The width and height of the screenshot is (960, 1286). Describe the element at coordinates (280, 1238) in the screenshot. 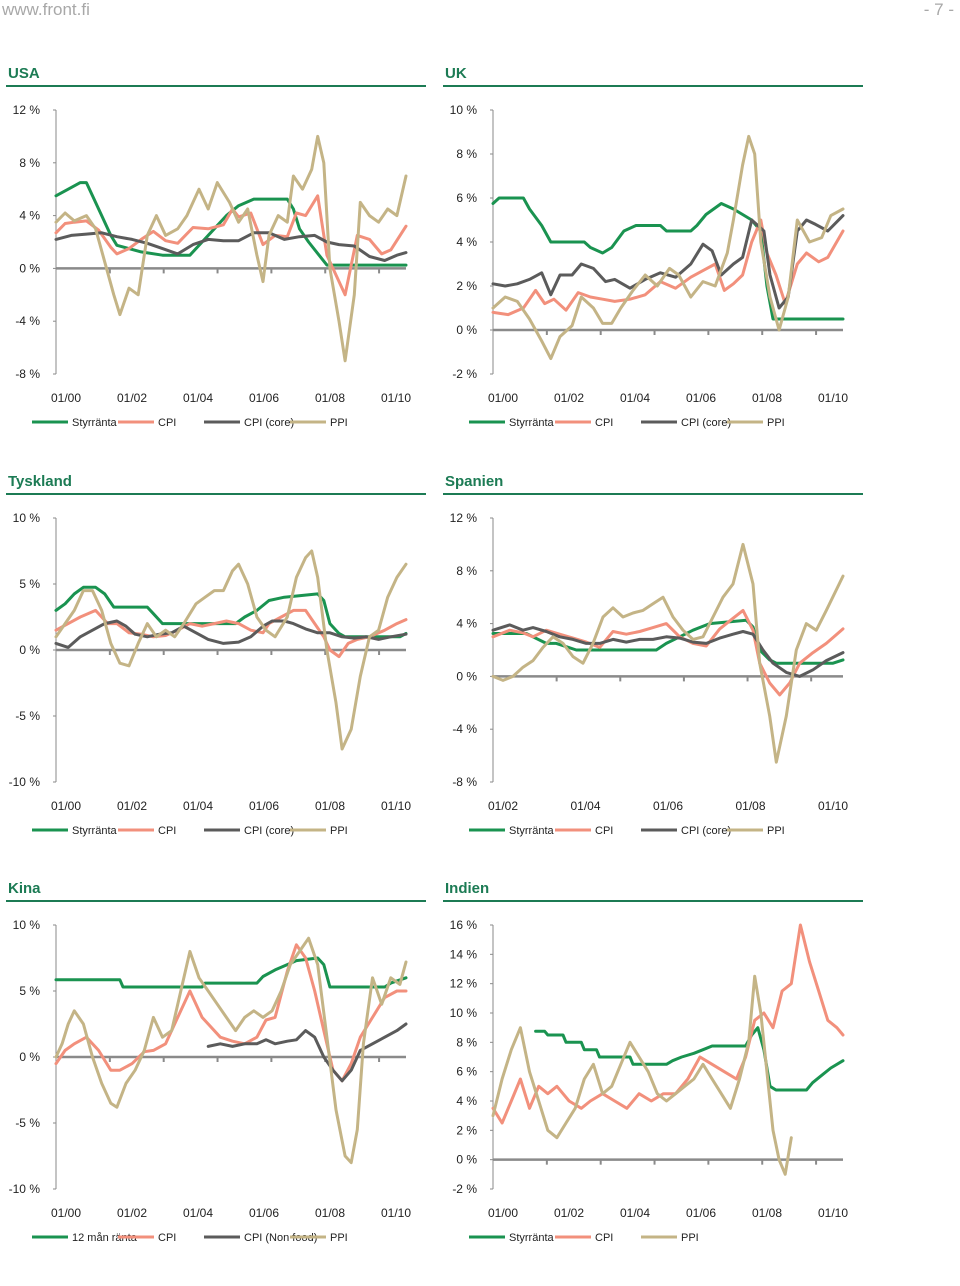

I see `legend-label: CPI (Non food)` at that location.